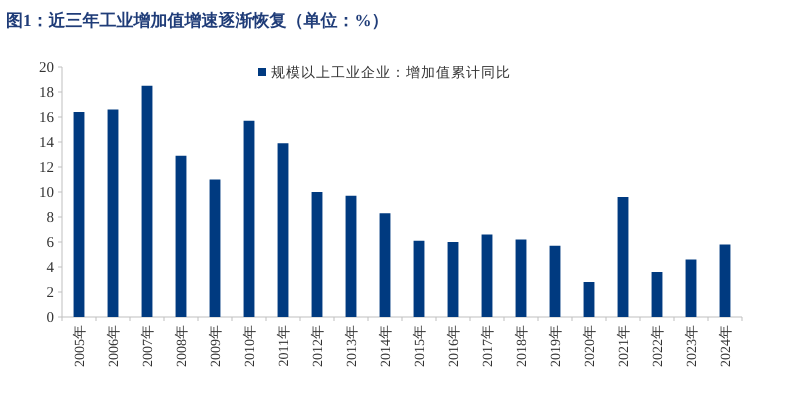 The width and height of the screenshot is (795, 393). I want to click on x-tick-label: 2015年, so click(420, 346).